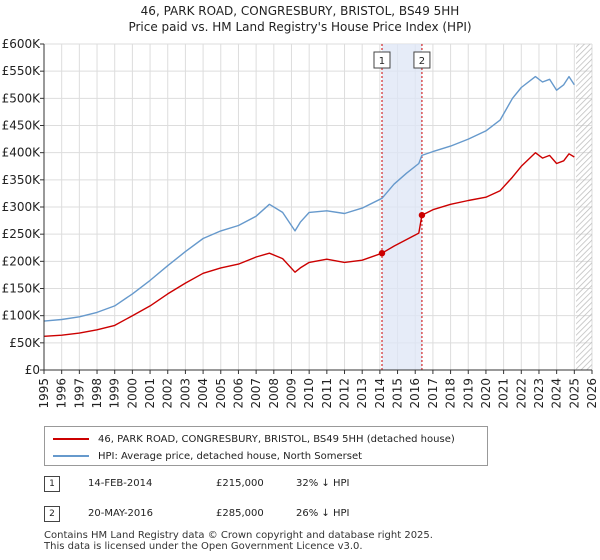 The height and width of the screenshot is (560, 600). Describe the element at coordinates (22, 153) in the screenshot. I see `y-tick-label: £400K` at that location.